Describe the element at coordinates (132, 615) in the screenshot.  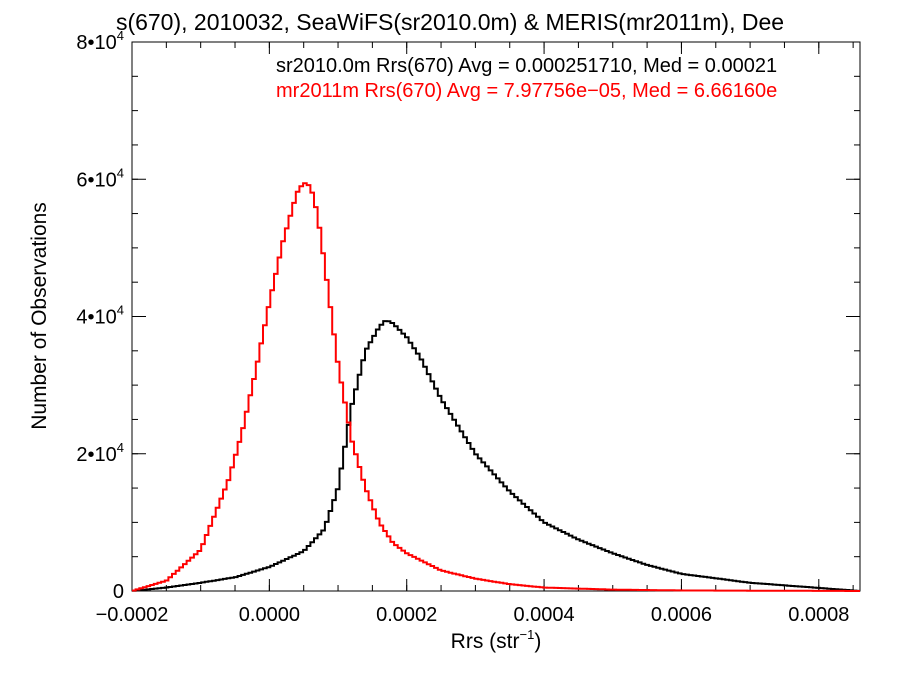
I see `x-tick-label: −0.0002` at that location.